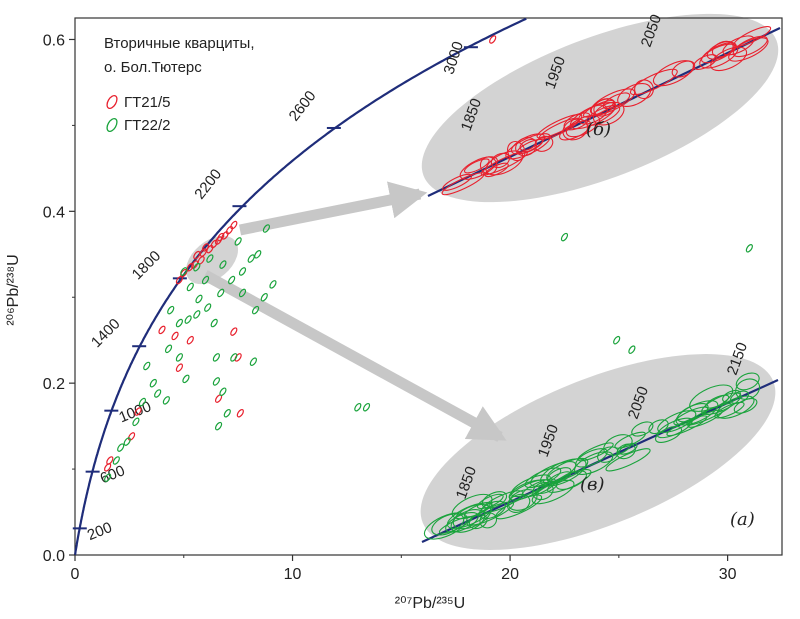 Image resolution: width=800 pixels, height=619 pixels. I want to click on x-tick-label: 20, so click(510, 574).